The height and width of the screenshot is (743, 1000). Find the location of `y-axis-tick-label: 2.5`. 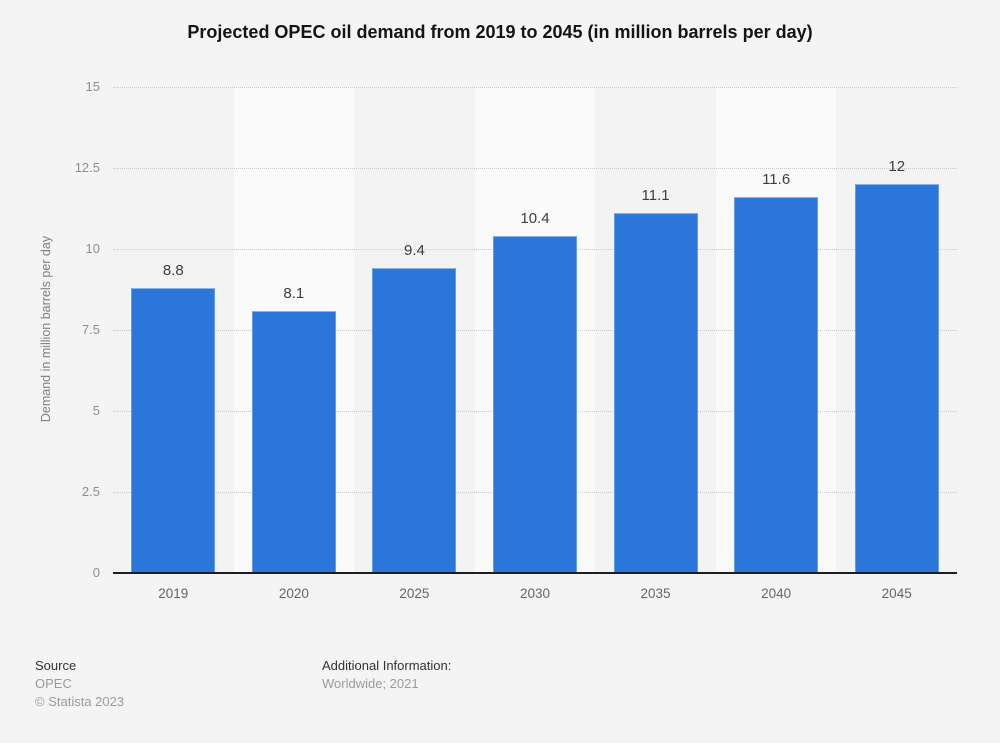

y-axis-tick-label: 2.5 is located at coordinates (90, 491).